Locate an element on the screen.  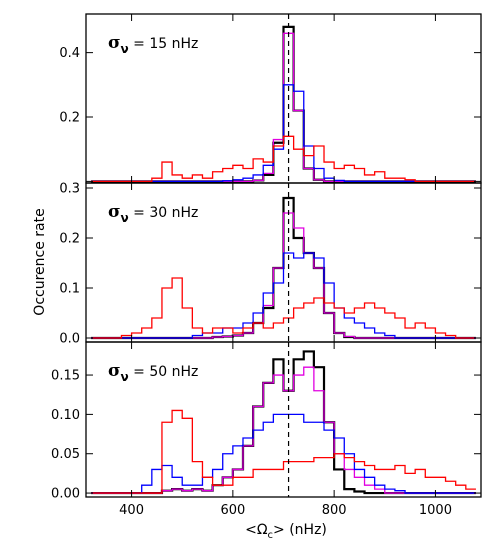
panel-3-y-tick-label-4: 0.15 is located at coordinates (65, 376).